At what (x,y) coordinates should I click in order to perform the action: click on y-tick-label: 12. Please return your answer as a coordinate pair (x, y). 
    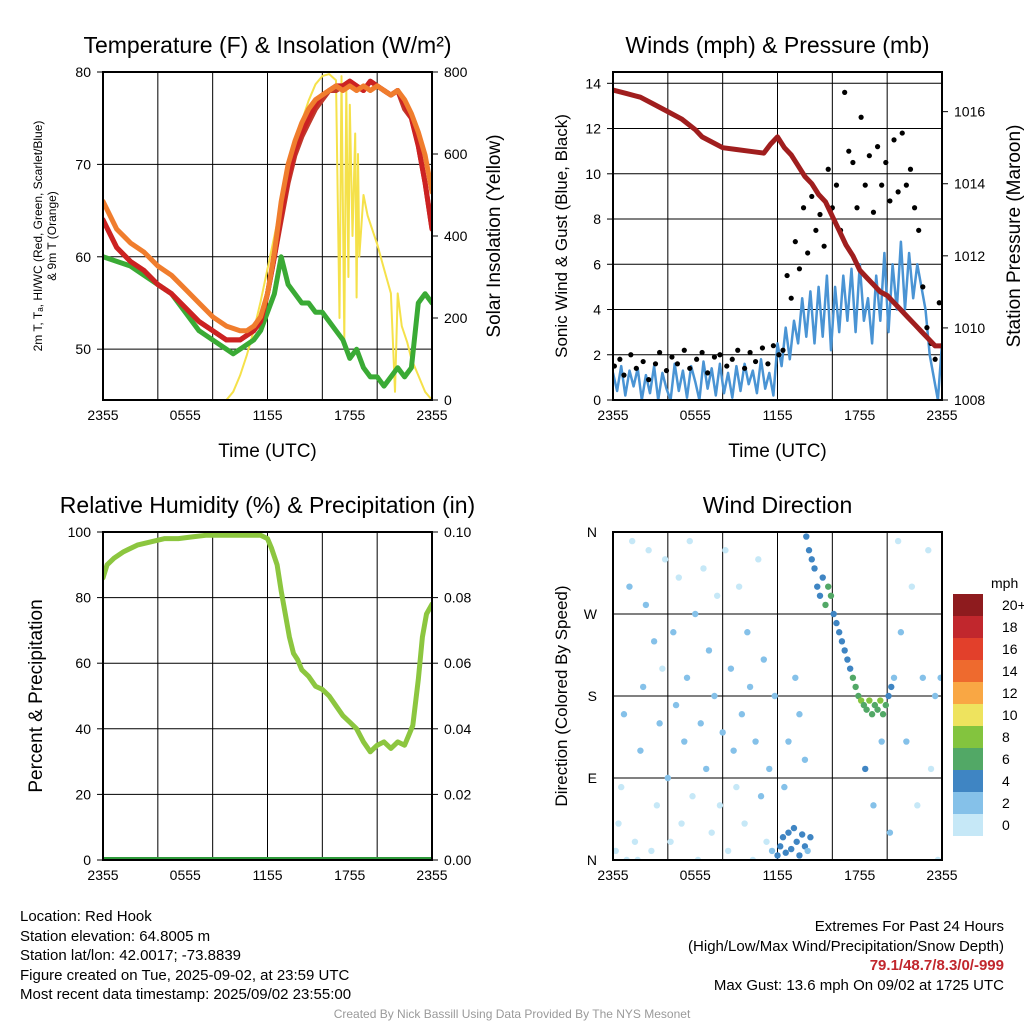
    Looking at the image, I should click on (593, 129).